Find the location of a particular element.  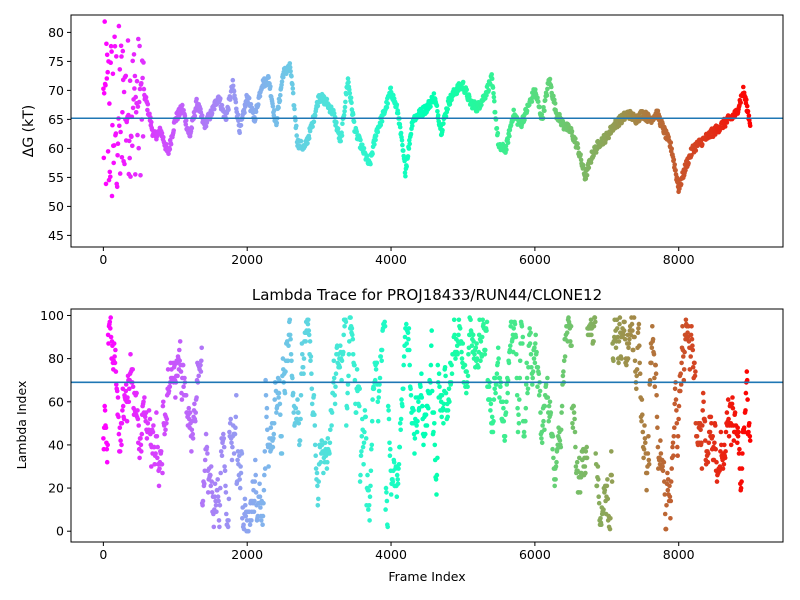

delta-g-x-tick-label: 8000 is located at coordinates (679, 259).